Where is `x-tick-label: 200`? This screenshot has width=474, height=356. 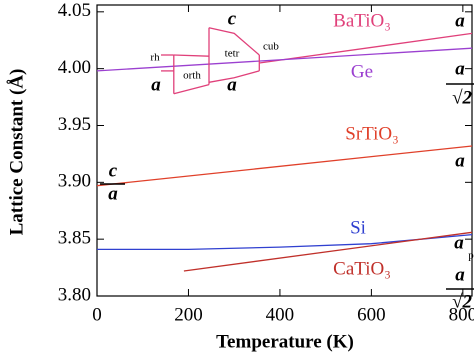
x-tick-label: 200 is located at coordinates (188, 314).